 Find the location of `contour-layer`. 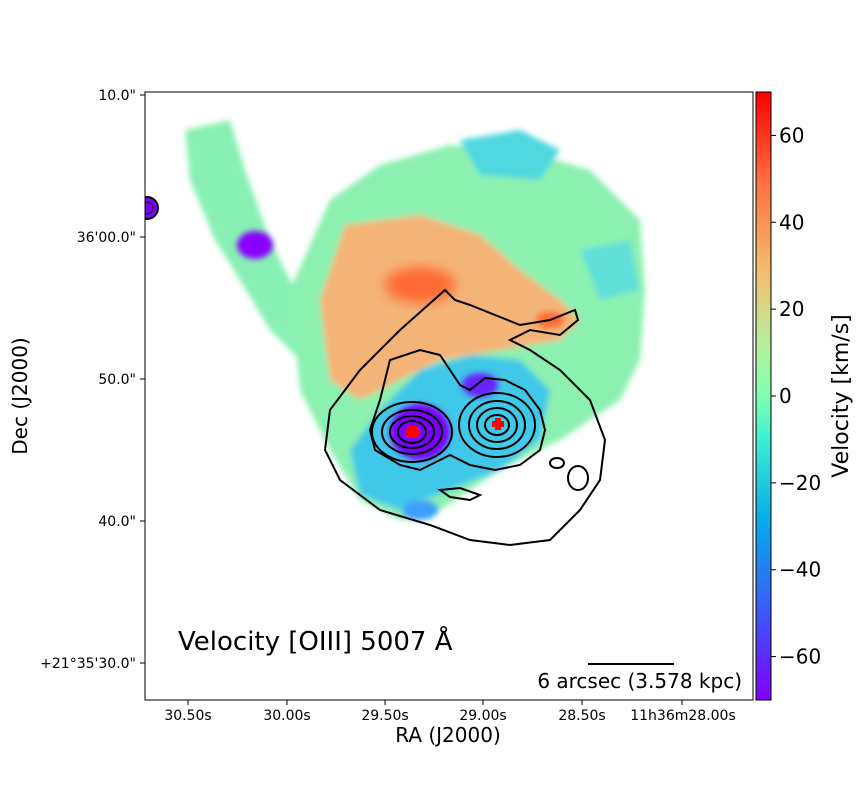

contour-layer is located at coordinates (465, 417).